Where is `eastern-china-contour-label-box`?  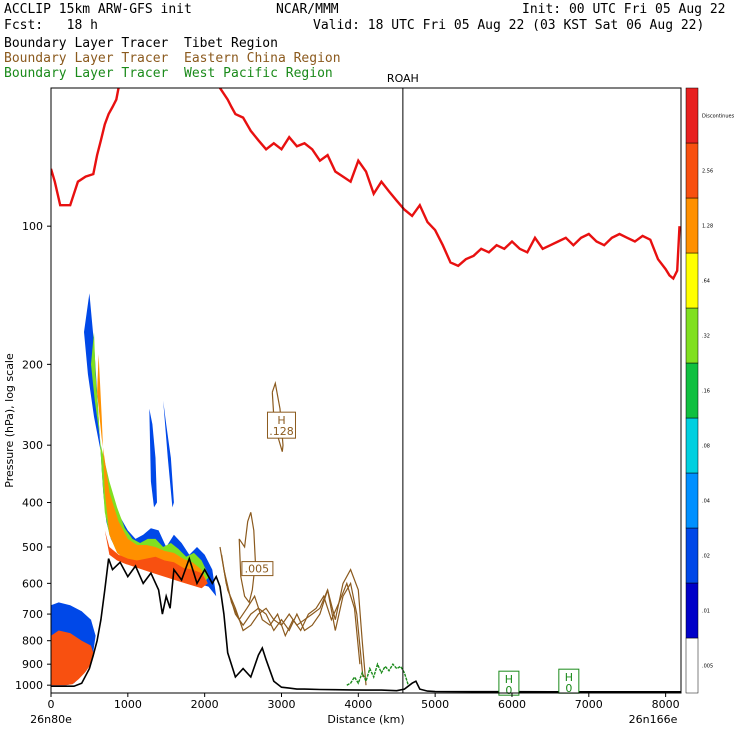
eastern-china-contour-label-box is located at coordinates (257, 569).